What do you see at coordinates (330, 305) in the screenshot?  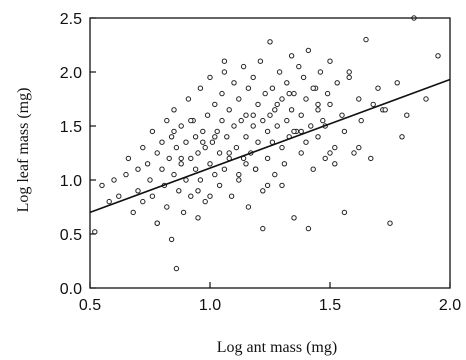 I see `x-tick-label: 1.5` at bounding box center [330, 305].